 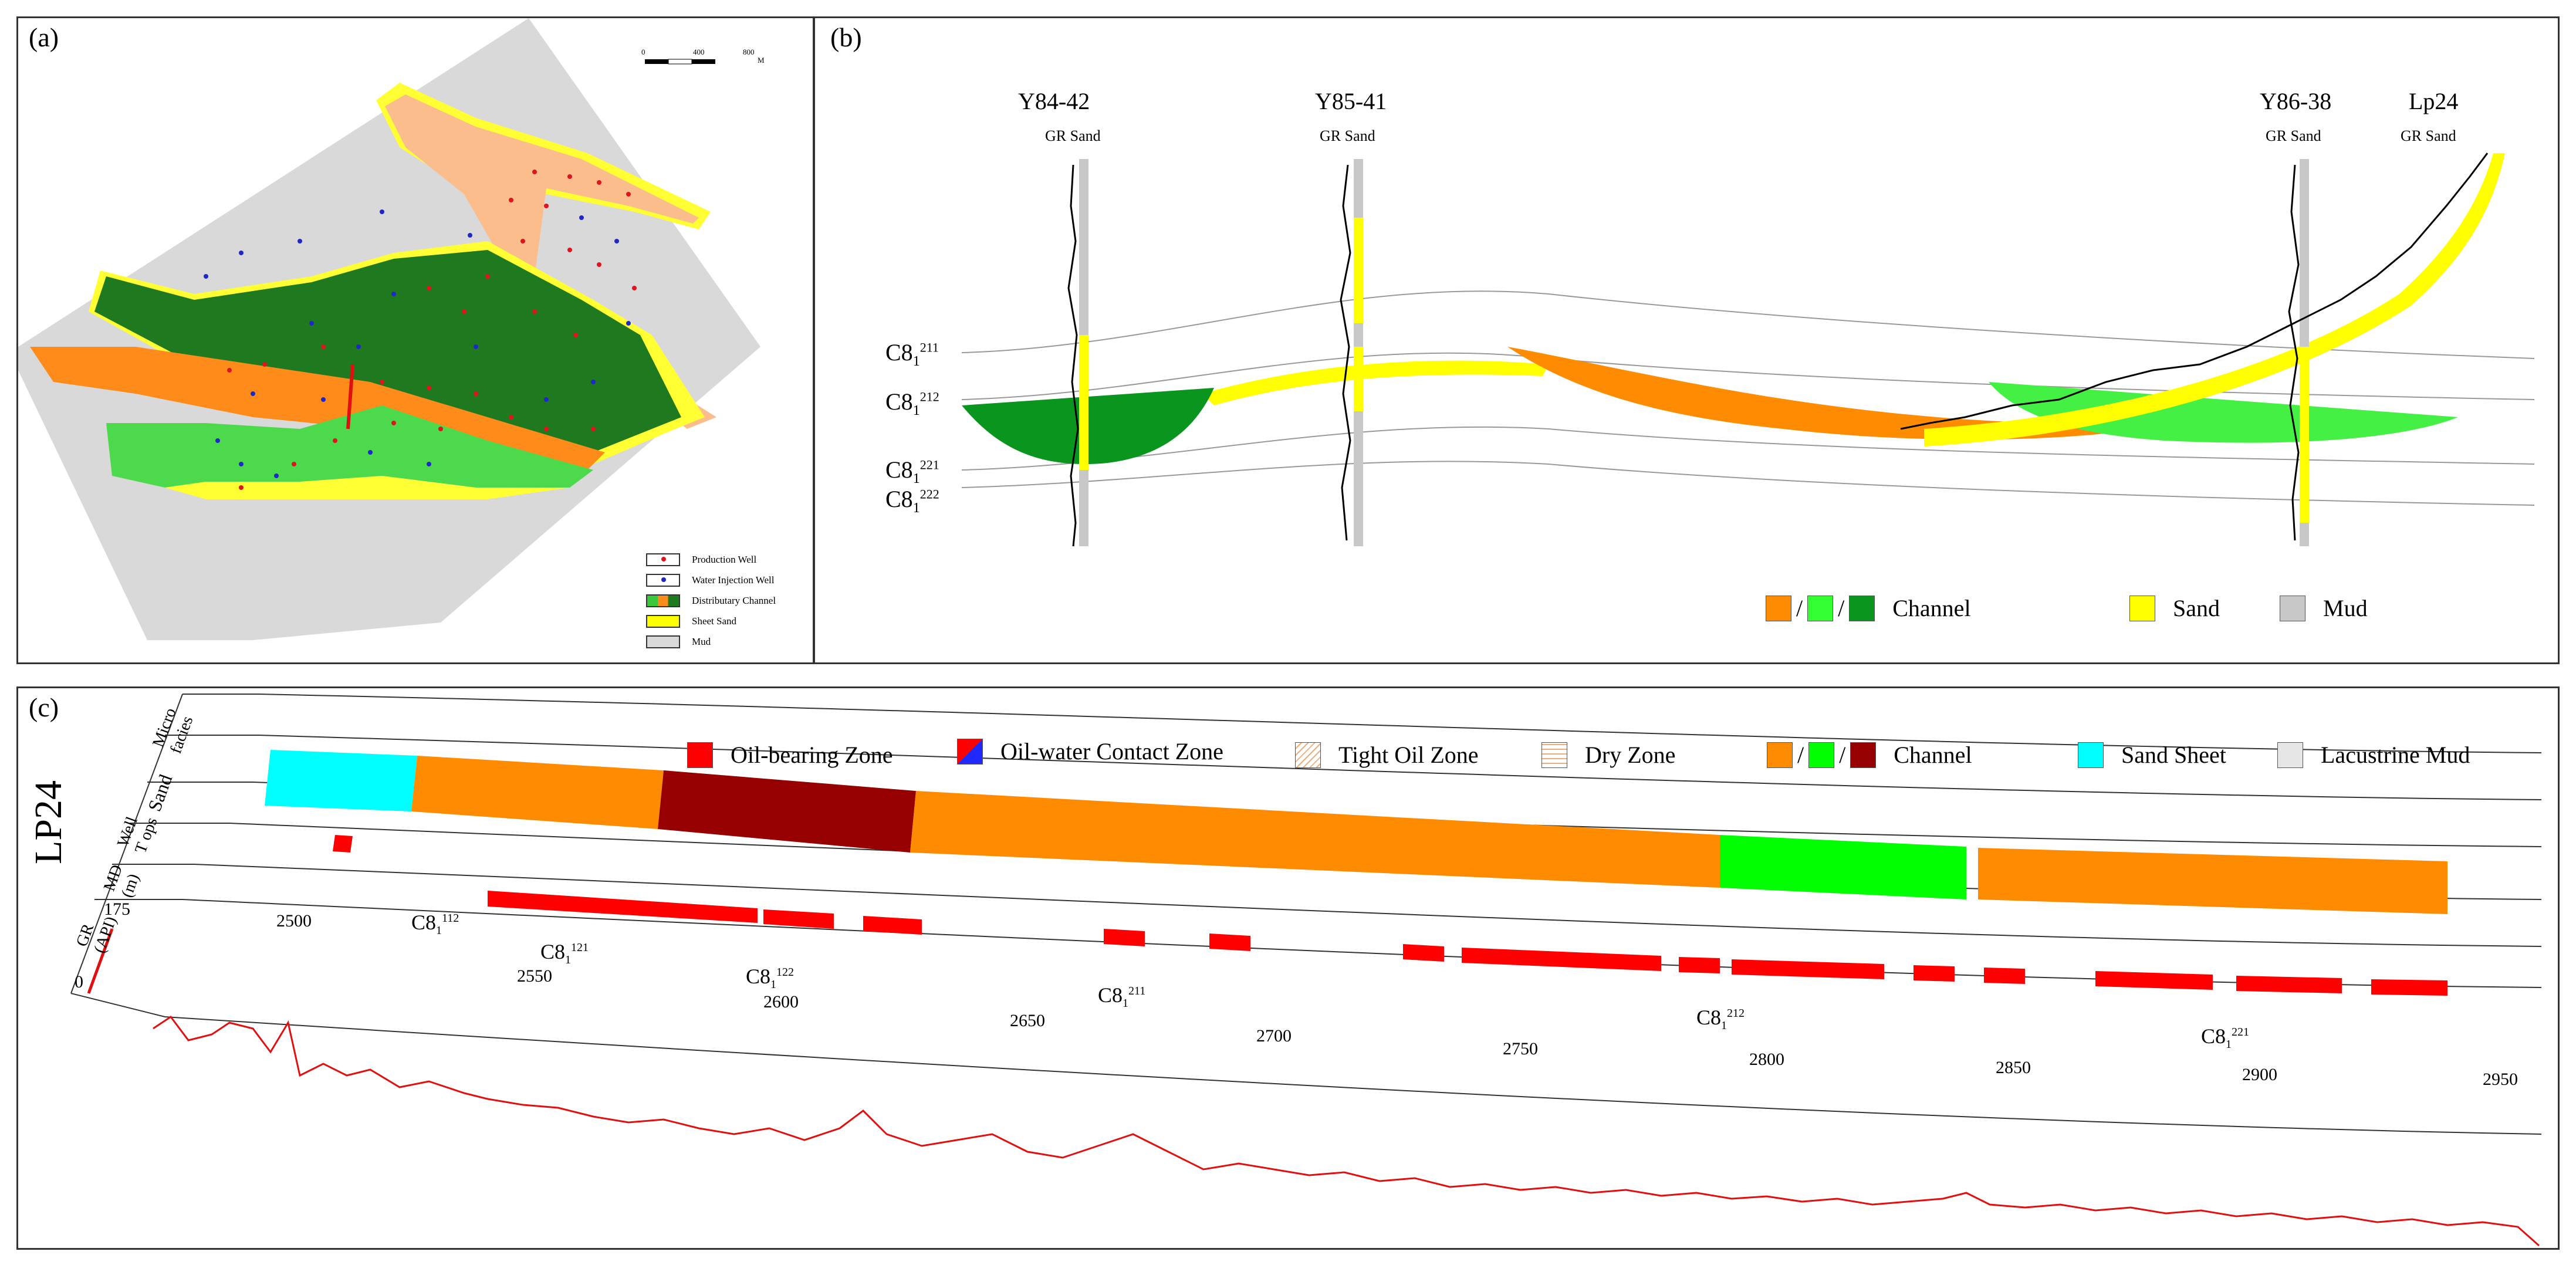 What do you see at coordinates (1554, 755) in the screenshot?
I see `dry-swatch` at bounding box center [1554, 755].